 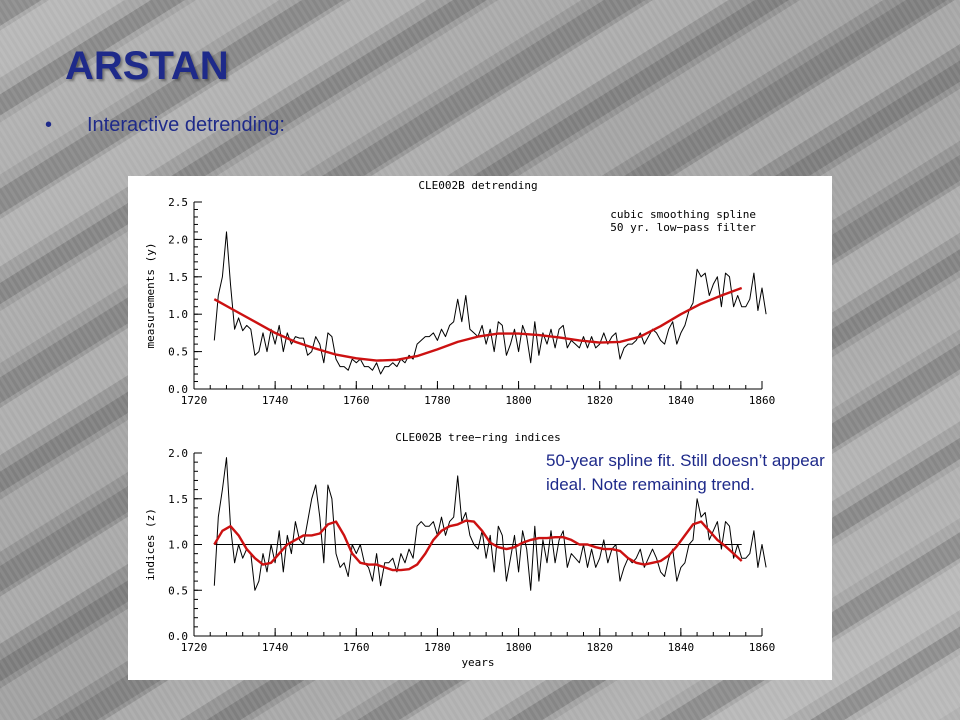 I want to click on chart-title: CLE002B tree−ring indices, so click(x=478, y=437).